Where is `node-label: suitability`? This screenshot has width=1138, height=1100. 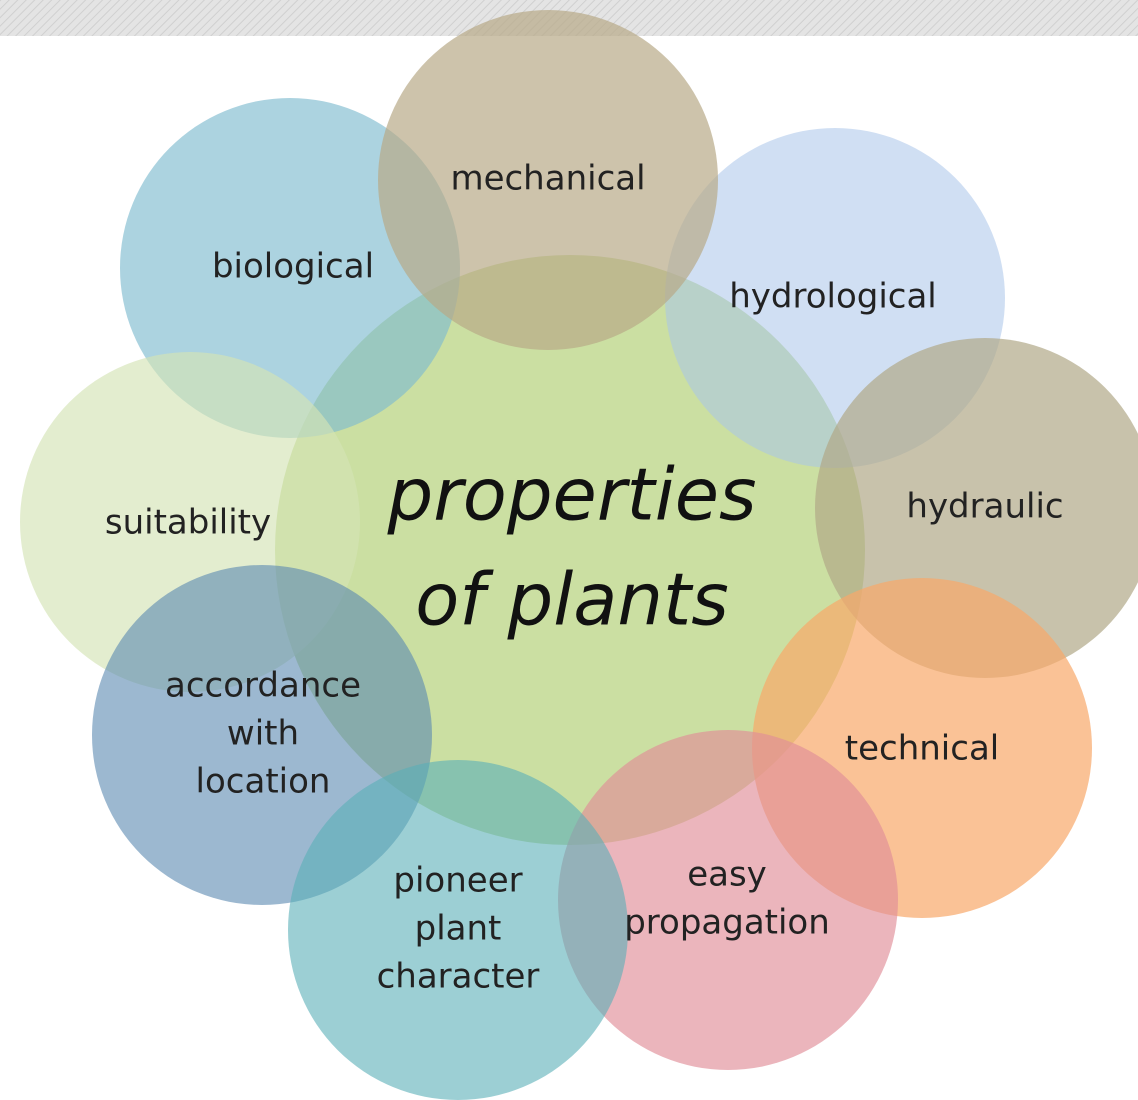 node-label: suitability is located at coordinates (188, 523).